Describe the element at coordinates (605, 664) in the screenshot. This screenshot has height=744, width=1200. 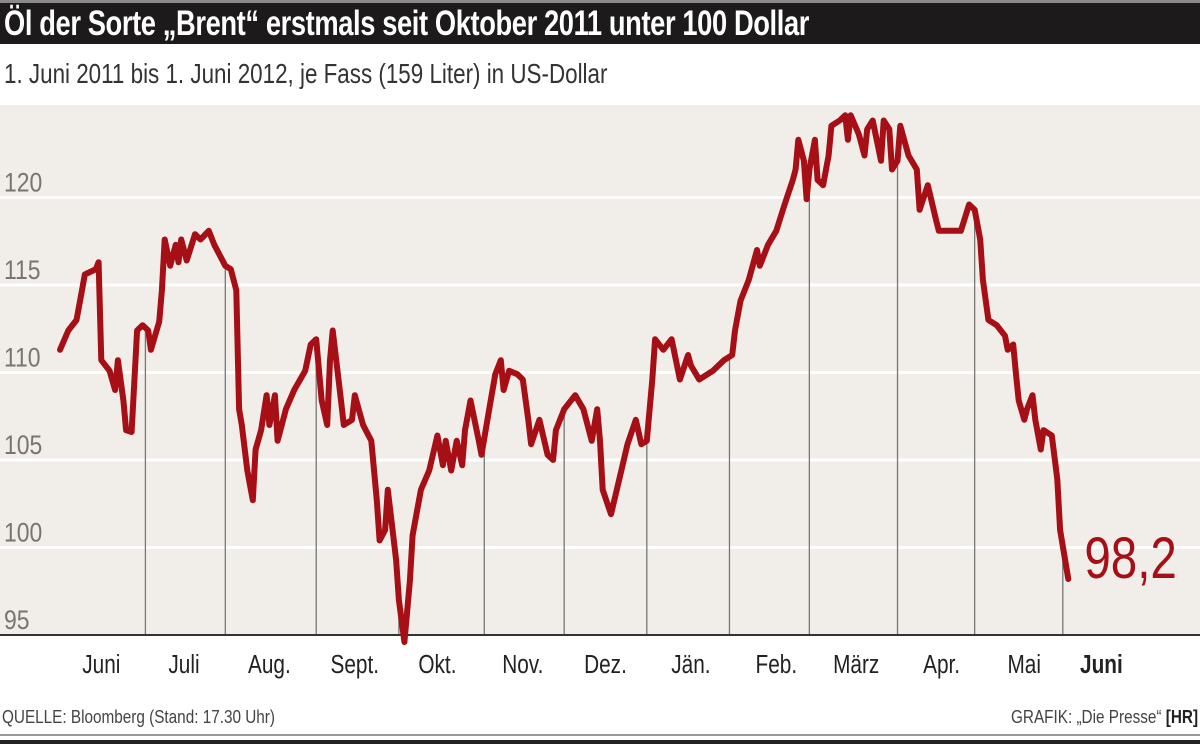
I see `x-tick-label: Dez.` at that location.